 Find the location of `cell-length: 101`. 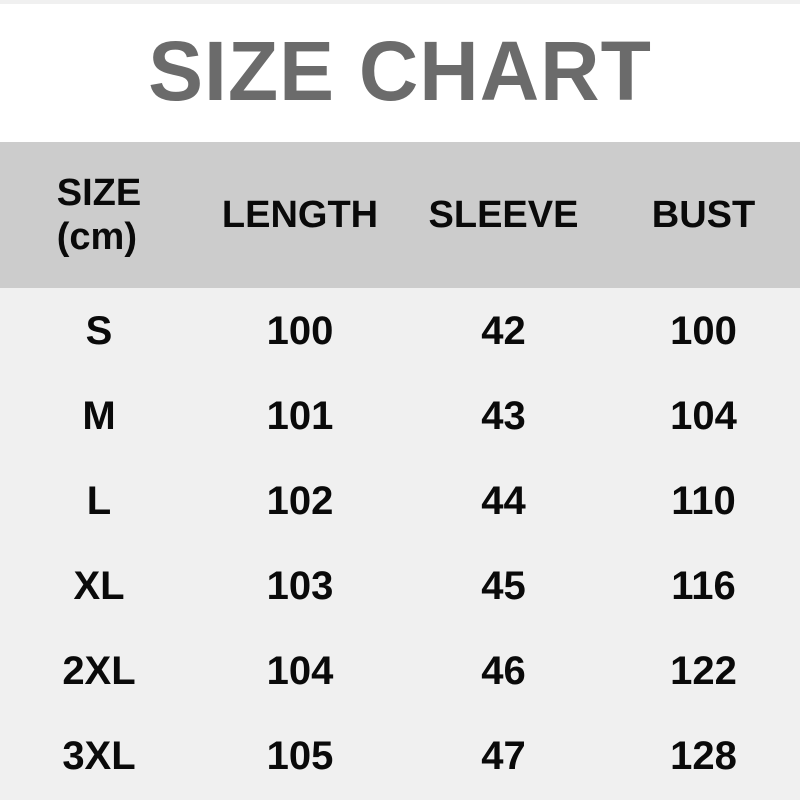

cell-length: 101 is located at coordinates (300, 416).